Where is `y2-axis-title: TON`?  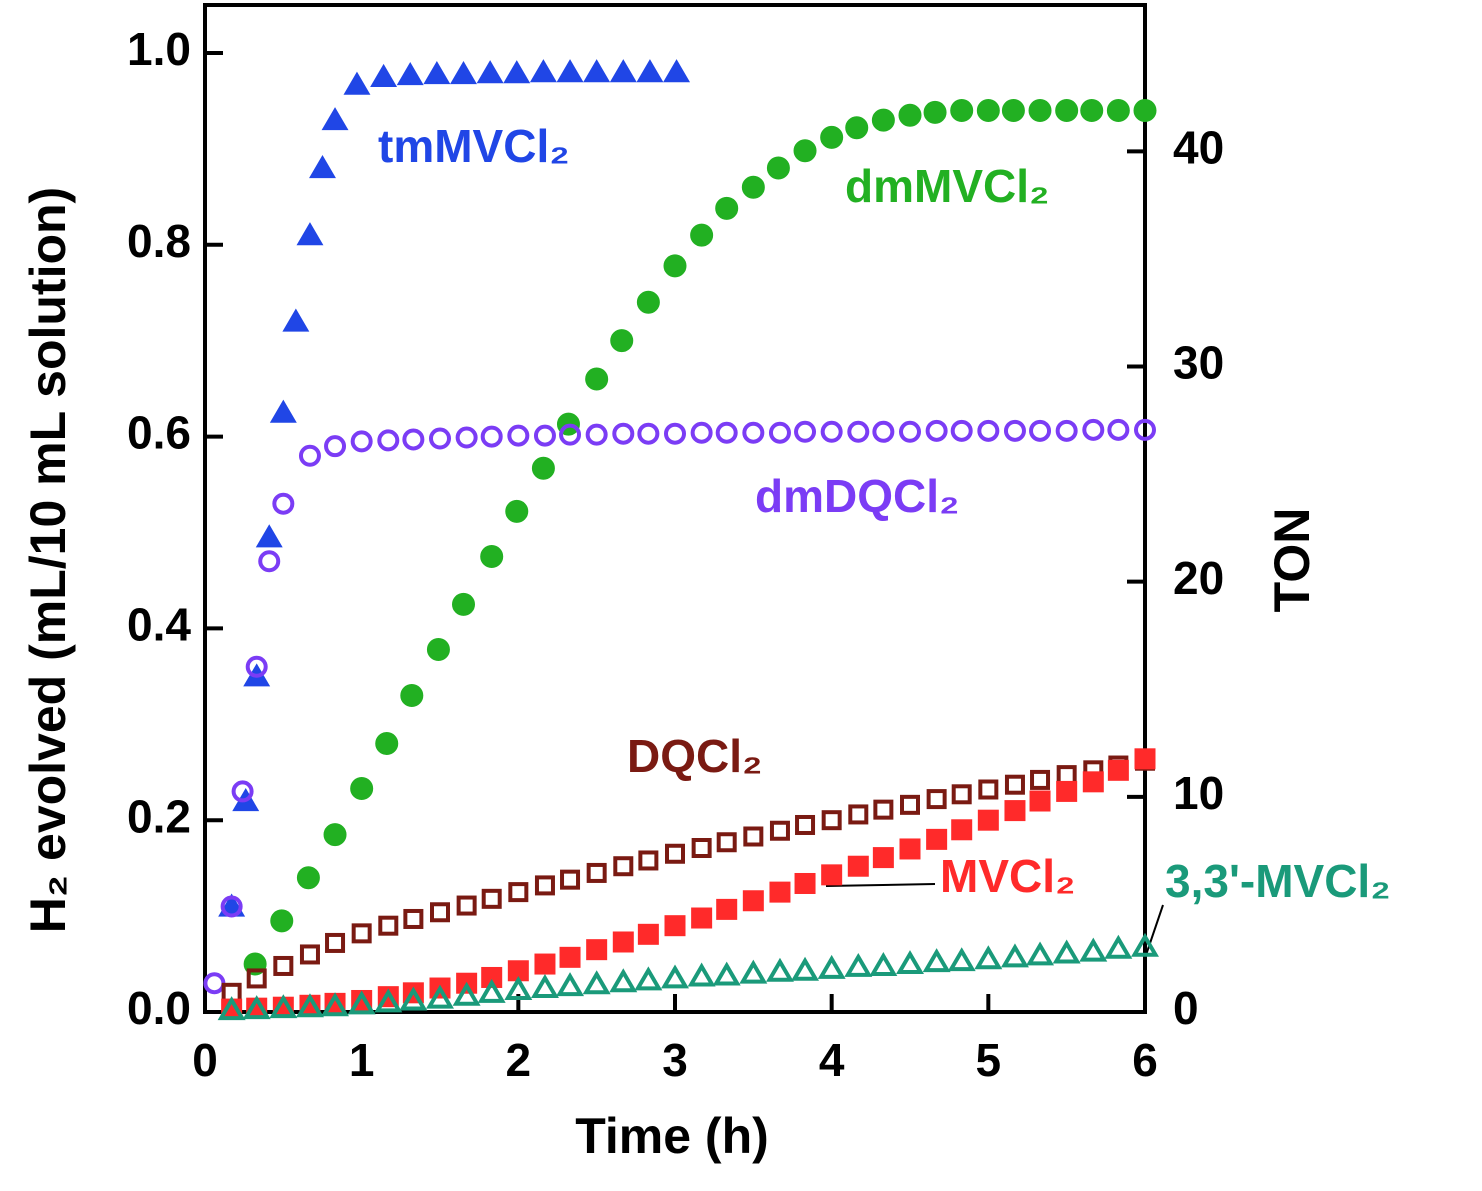 y2-axis-title: TON is located at coordinates (1292, 560).